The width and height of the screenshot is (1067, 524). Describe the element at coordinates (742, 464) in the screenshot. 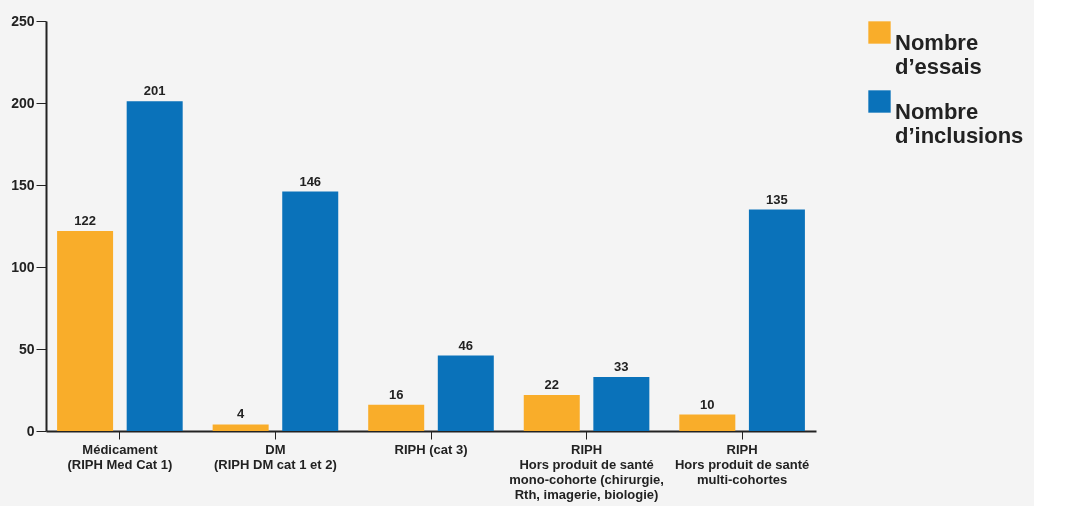

I see `x-tick-label: RIPH Hors produit de santé multi-cohortes` at that location.